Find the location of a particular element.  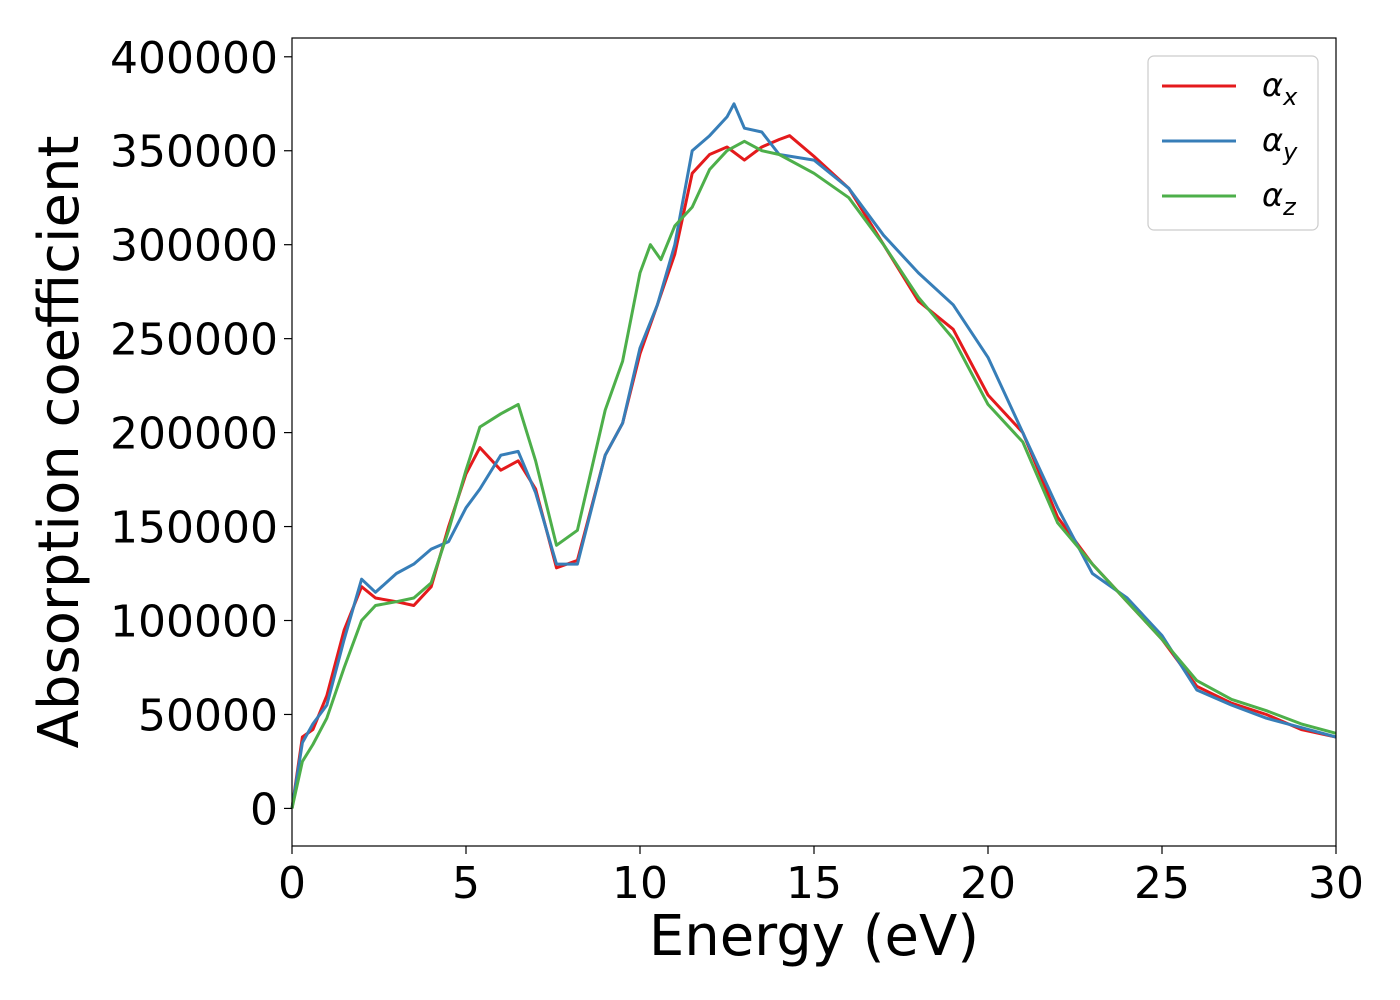

x-tick-label: 15 is located at coordinates (814, 883).